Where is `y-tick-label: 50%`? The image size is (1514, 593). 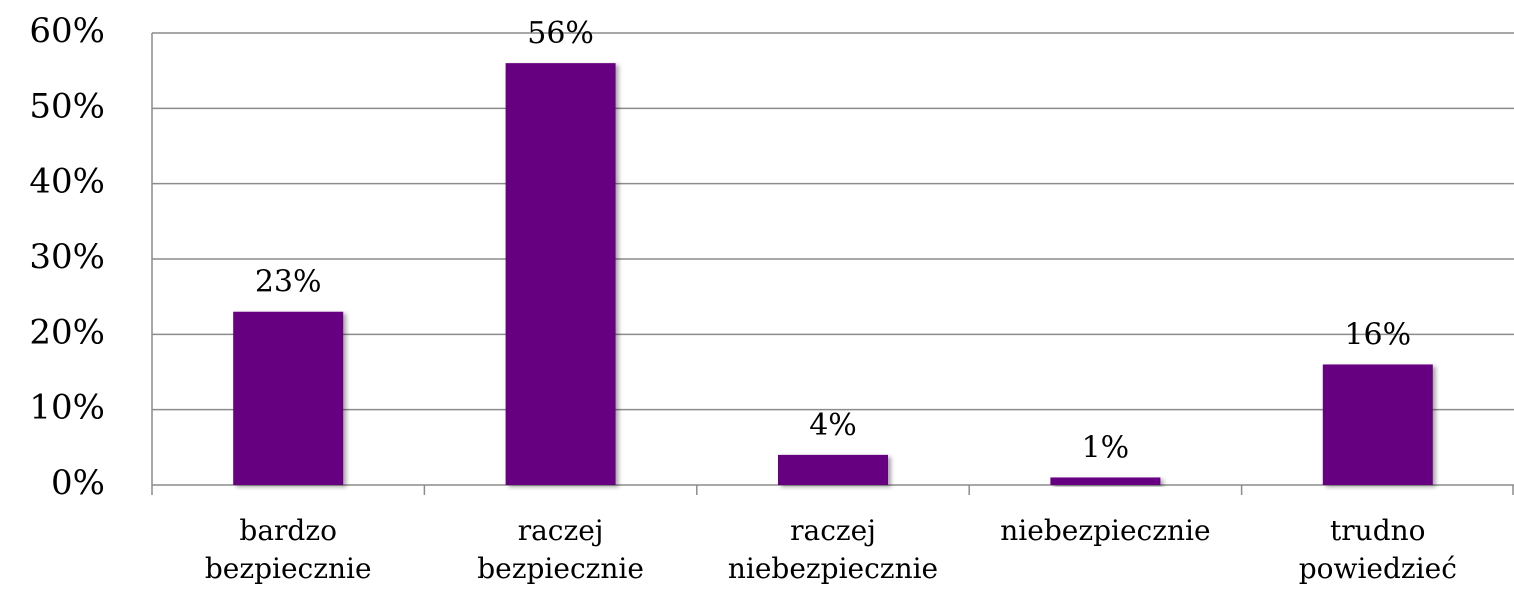 y-tick-label: 50% is located at coordinates (67, 106).